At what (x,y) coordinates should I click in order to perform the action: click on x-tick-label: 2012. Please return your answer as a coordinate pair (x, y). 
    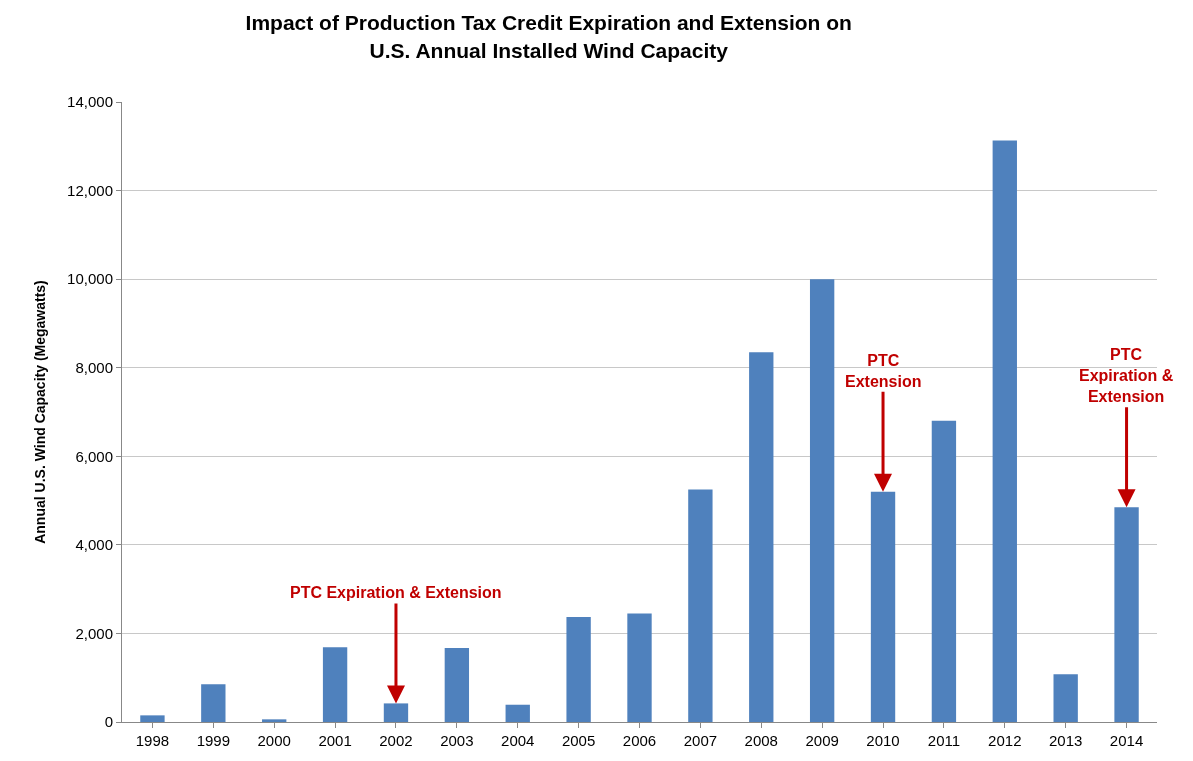
    Looking at the image, I should click on (1005, 740).